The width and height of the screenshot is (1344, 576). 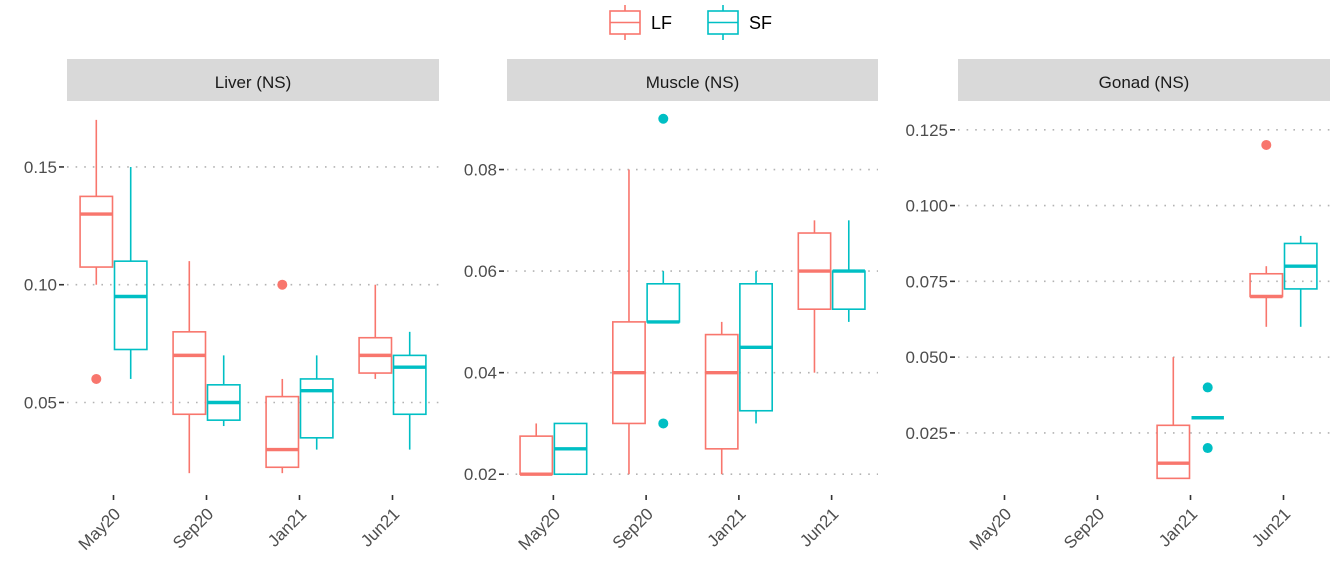 I want to click on facet-strip-title: Liver (NS), so click(x=253, y=82).